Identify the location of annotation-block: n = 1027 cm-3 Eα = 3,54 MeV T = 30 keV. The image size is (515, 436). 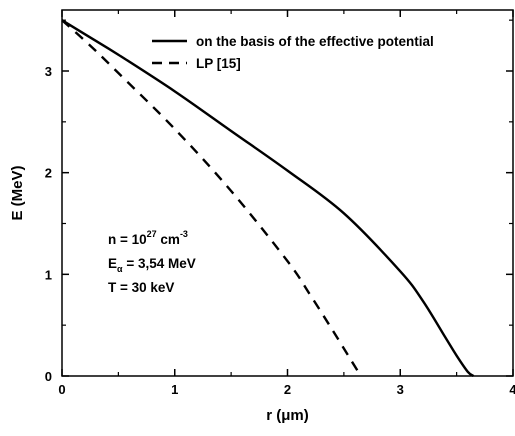
(152, 262).